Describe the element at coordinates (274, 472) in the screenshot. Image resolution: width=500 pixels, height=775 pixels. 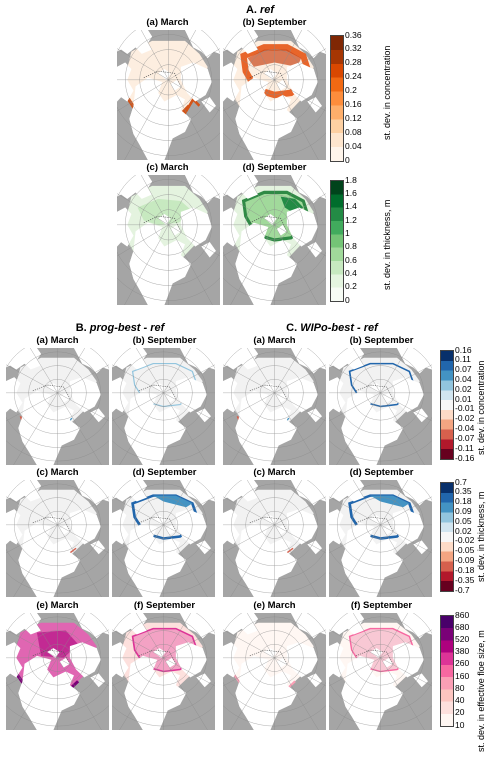
I see `c-title-c: (c) March` at that location.